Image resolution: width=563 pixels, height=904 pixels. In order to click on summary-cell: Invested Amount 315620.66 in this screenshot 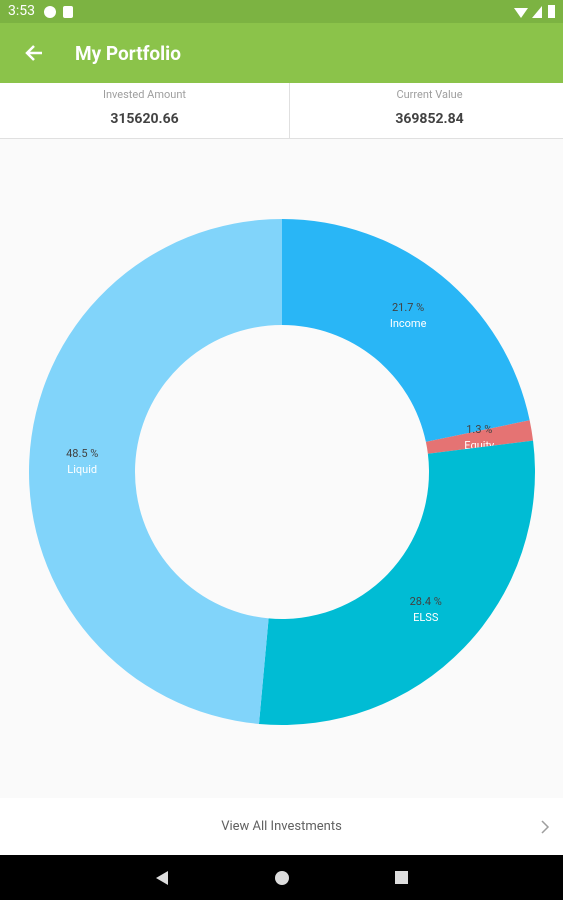, I will do `click(144, 110)`.